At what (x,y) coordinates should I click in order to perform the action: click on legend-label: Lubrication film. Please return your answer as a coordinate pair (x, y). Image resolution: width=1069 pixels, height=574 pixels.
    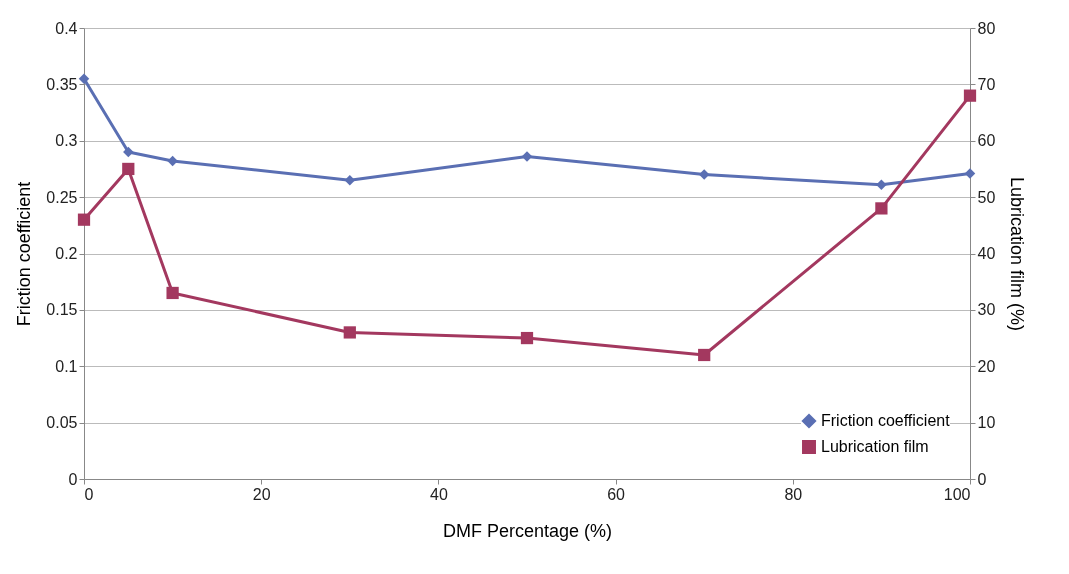
    Looking at the image, I should click on (875, 446).